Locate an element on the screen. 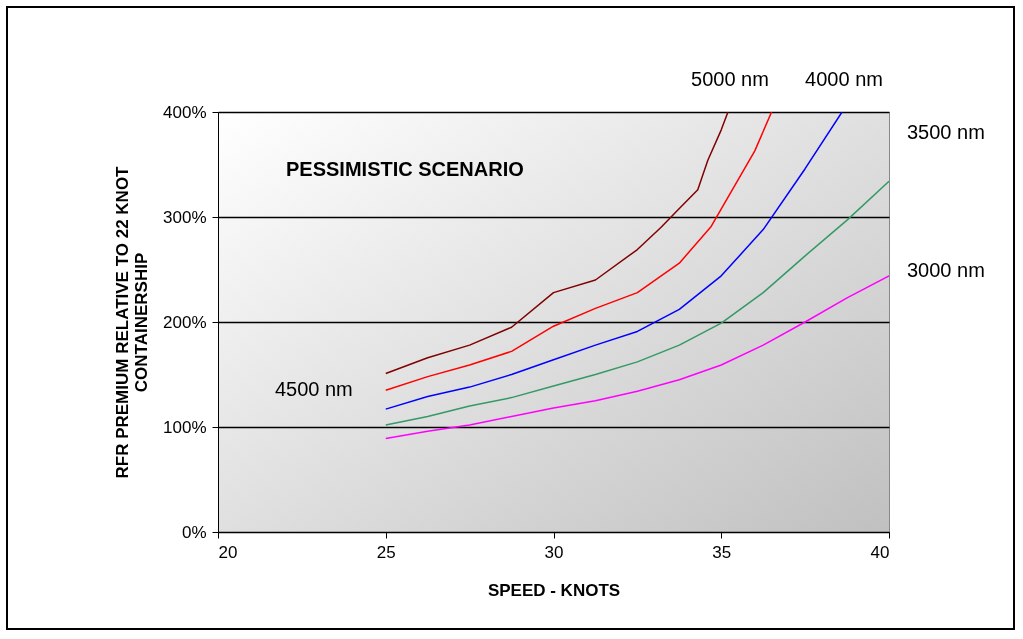 This screenshot has height=639, width=1023. y-tick-label: 300% is located at coordinates (185, 217).